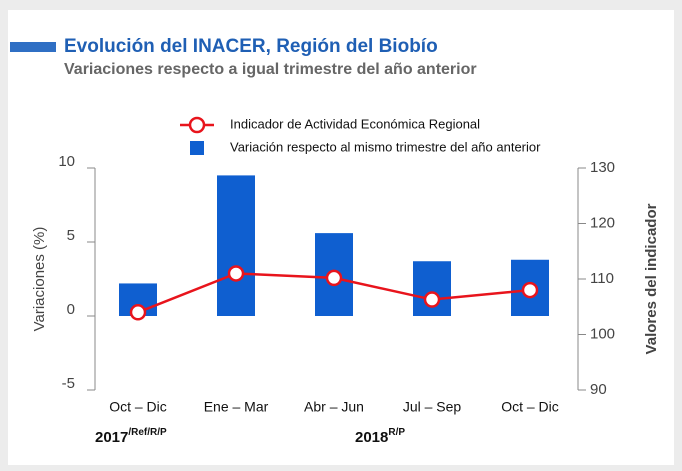 The image size is (682, 471). What do you see at coordinates (396, 432) in the screenshot?
I see `year-suffix: R/P` at bounding box center [396, 432].